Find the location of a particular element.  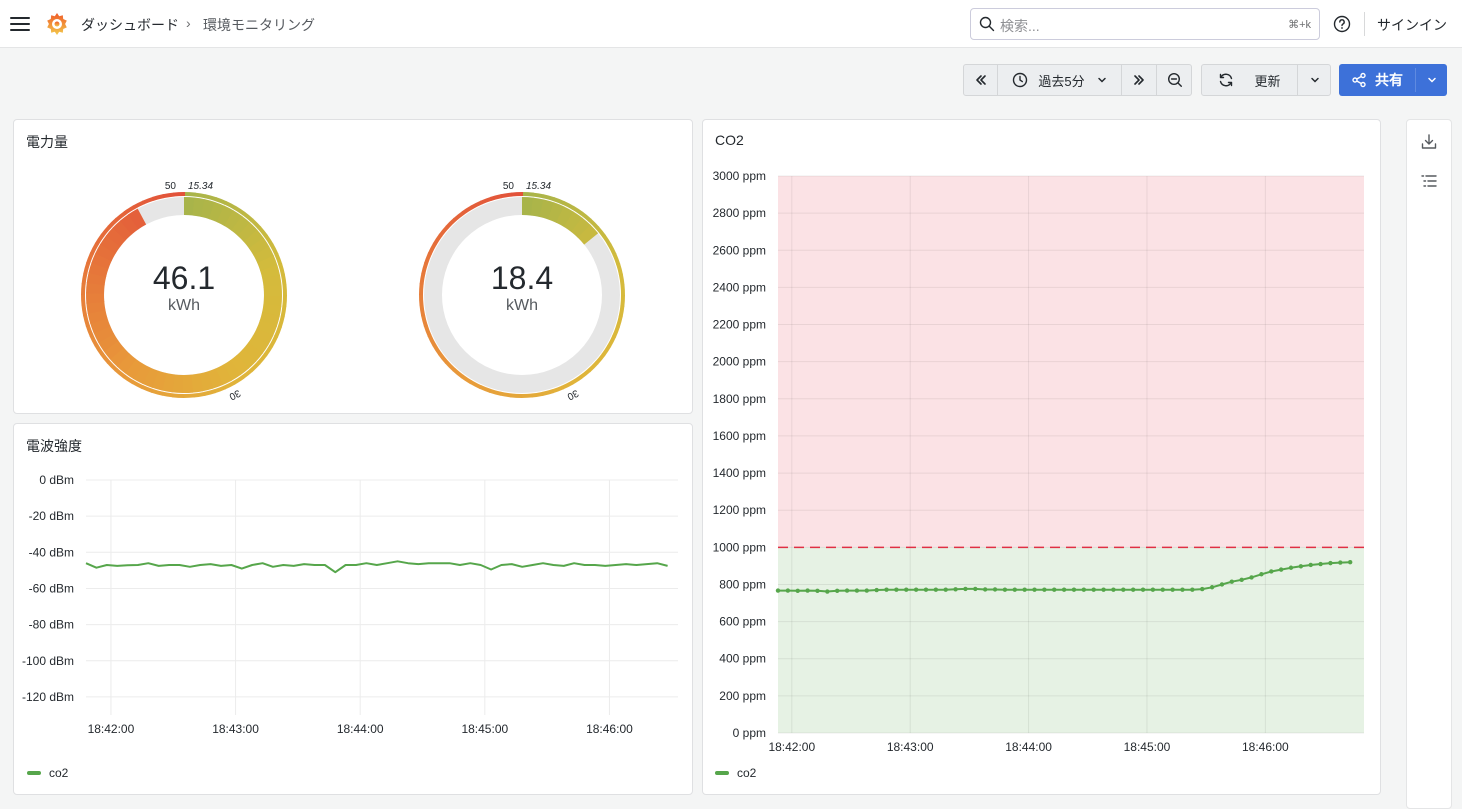

import-icon is located at coordinates (1429, 142).